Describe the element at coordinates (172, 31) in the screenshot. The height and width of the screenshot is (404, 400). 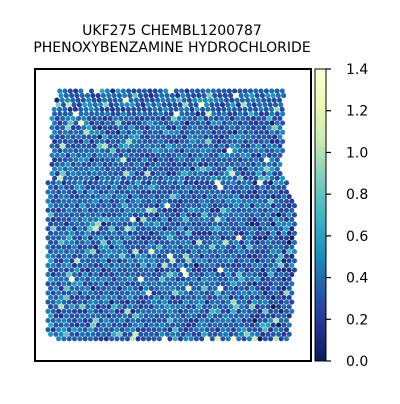
I see `chart-title-line-1: UKF275 CHEMBL1200787` at that location.